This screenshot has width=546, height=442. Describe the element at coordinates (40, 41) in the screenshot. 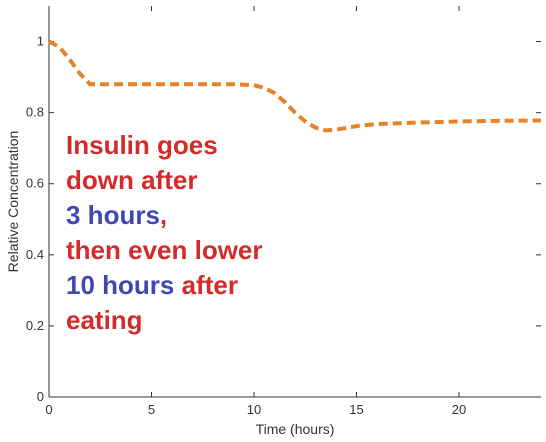

I see `y-tick-label: 1` at that location.